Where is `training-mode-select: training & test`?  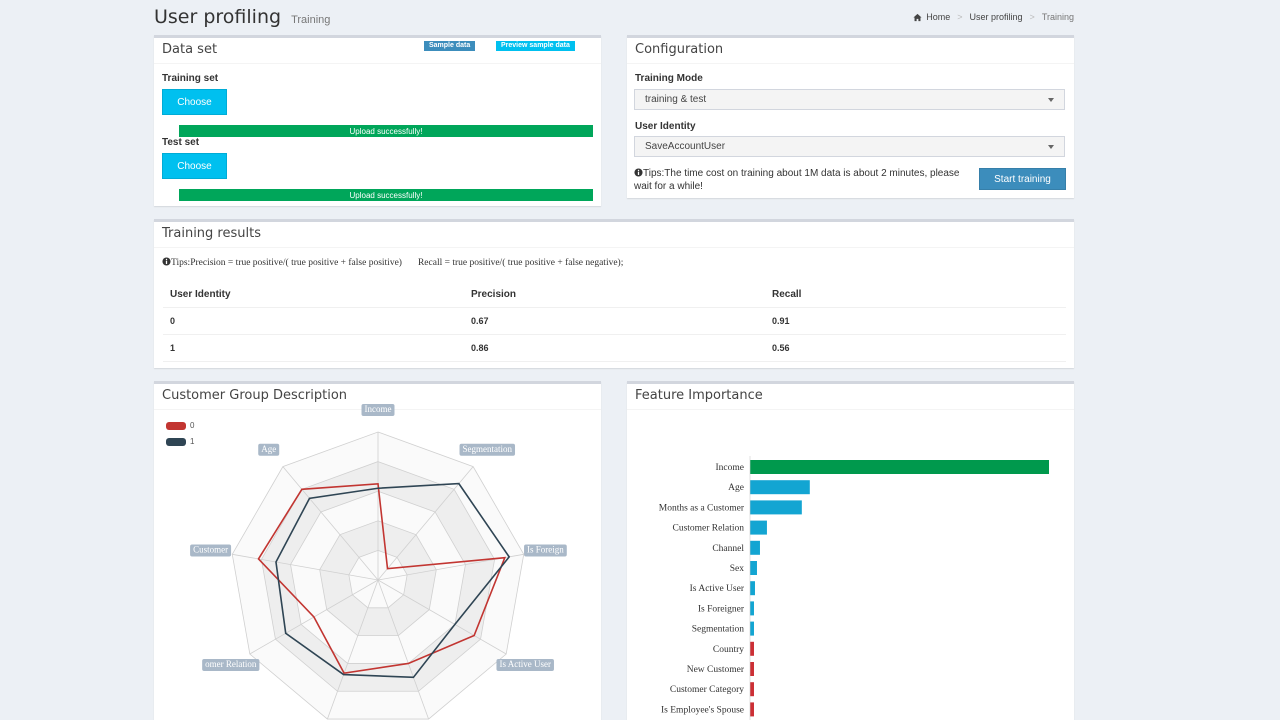 training-mode-select: training & test is located at coordinates (849, 99).